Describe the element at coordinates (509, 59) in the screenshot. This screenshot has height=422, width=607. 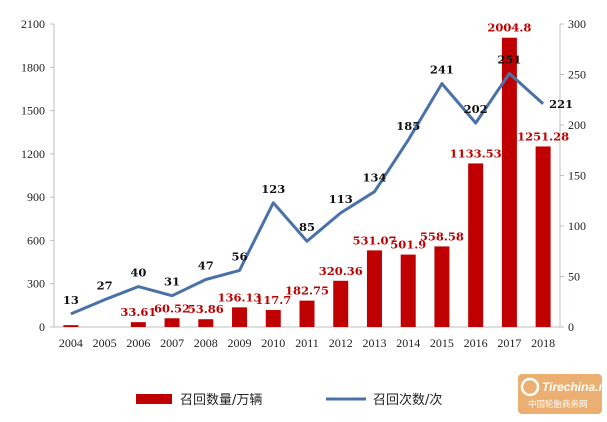
I see `line-value-label: 251` at that location.